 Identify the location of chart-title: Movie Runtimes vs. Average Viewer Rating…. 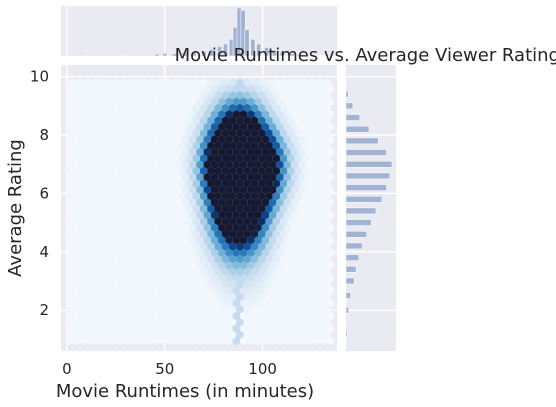
(365, 55).